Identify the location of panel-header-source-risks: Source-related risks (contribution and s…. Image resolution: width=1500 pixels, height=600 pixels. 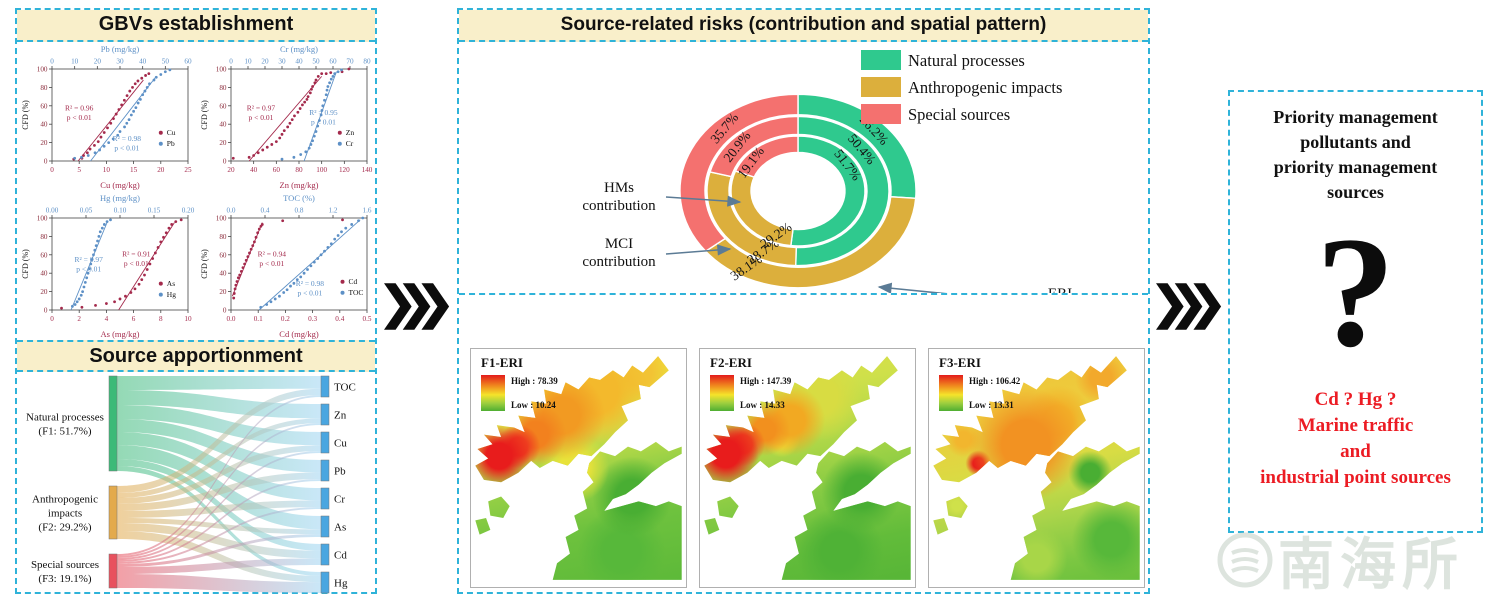
(803, 26).